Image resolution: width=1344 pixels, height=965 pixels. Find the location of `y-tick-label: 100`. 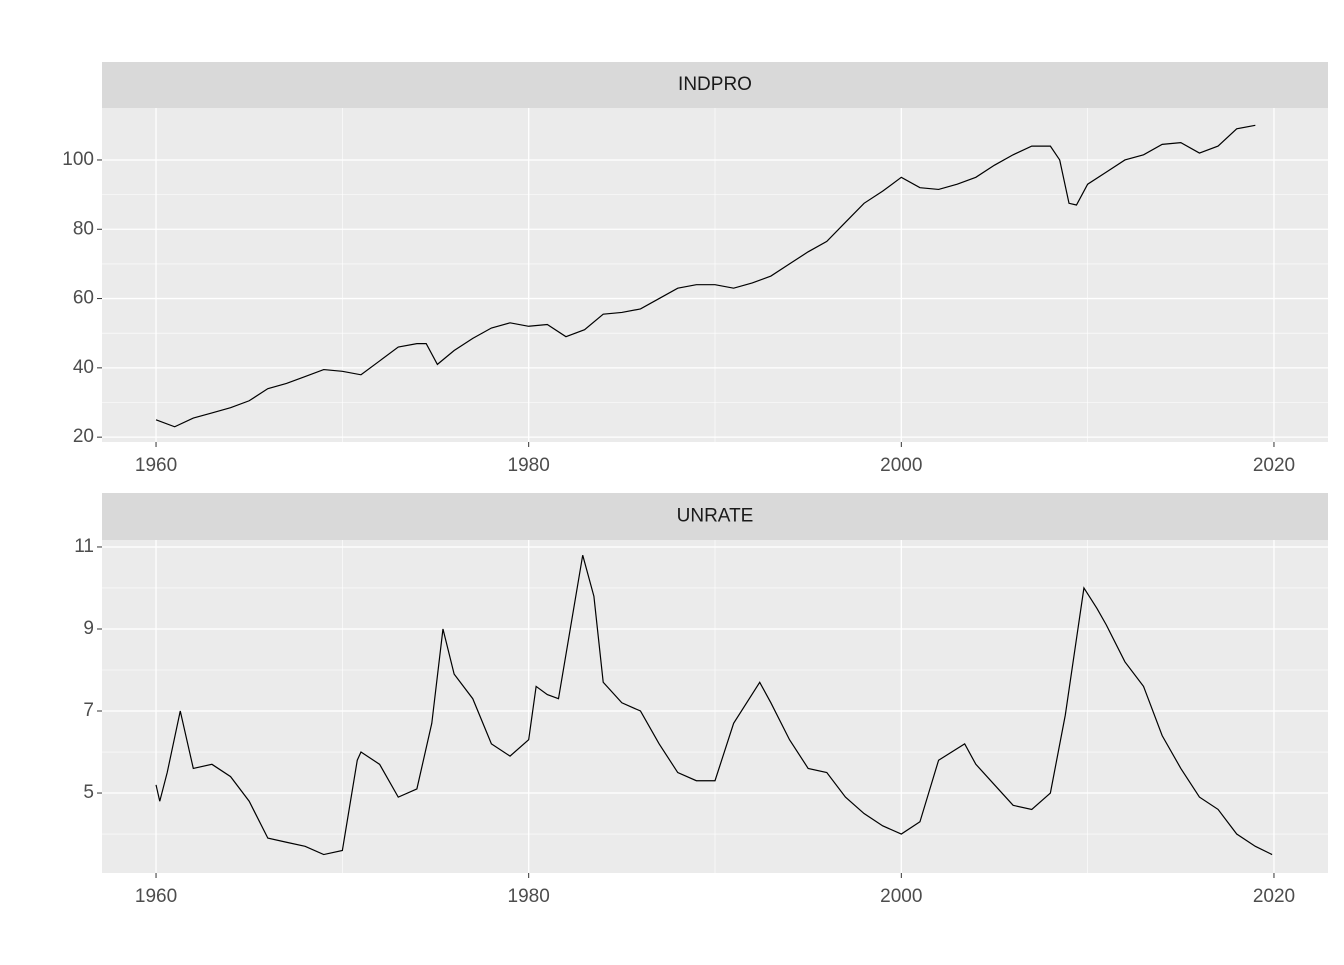

y-tick-label: 100 is located at coordinates (78, 159).